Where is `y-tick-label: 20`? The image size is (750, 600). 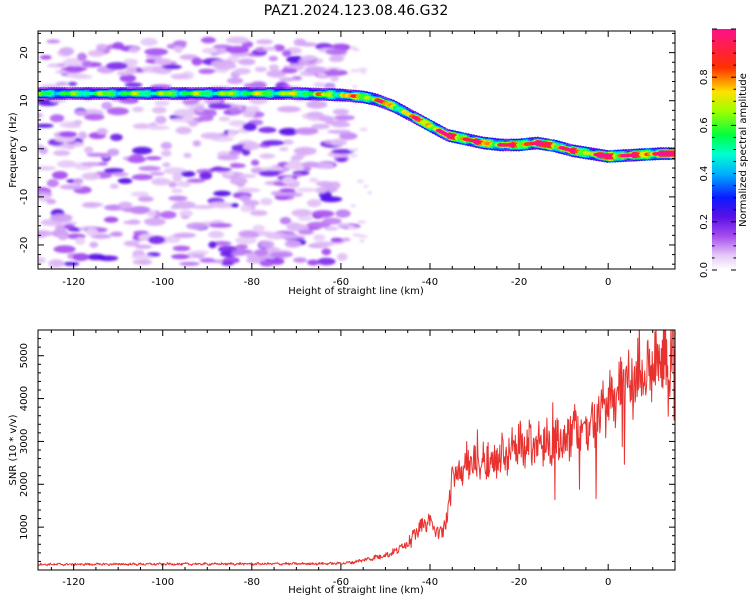
y-tick-label: 20 is located at coordinates (24, 52).